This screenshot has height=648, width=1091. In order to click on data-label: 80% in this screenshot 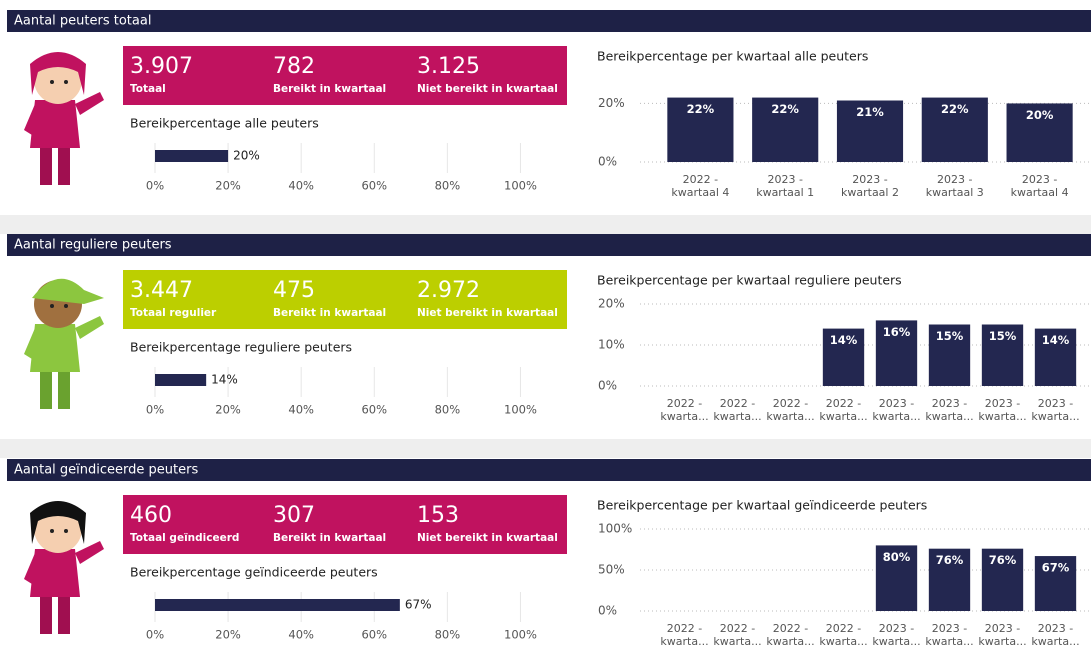, I will do `click(897, 557)`.